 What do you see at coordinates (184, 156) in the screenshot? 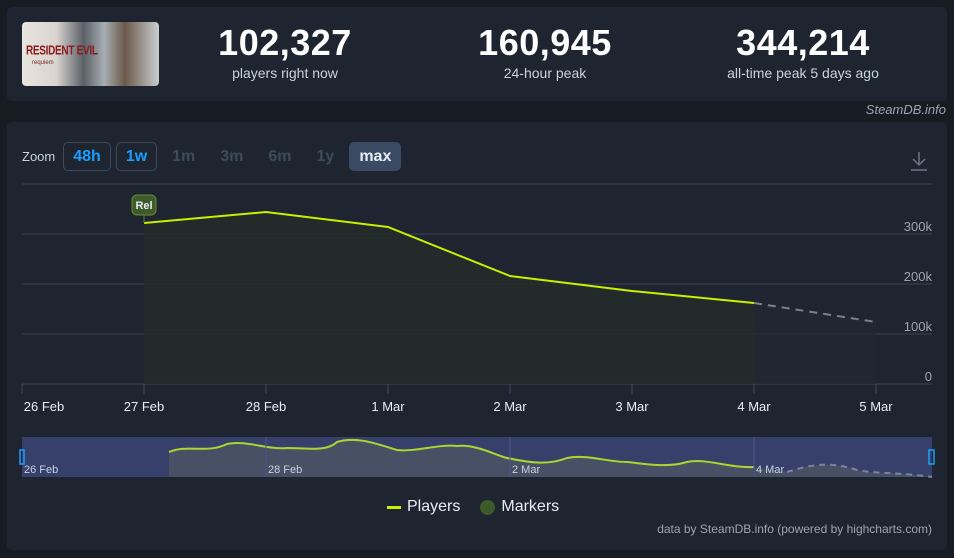
I see `zoom-1m-button: 1m` at bounding box center [184, 156].